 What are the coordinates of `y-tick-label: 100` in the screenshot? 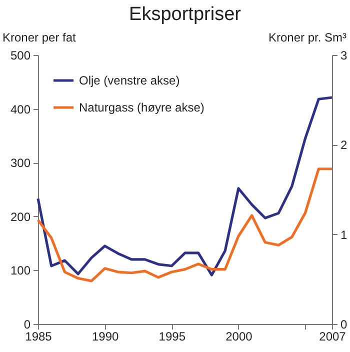 It's located at (20, 271).